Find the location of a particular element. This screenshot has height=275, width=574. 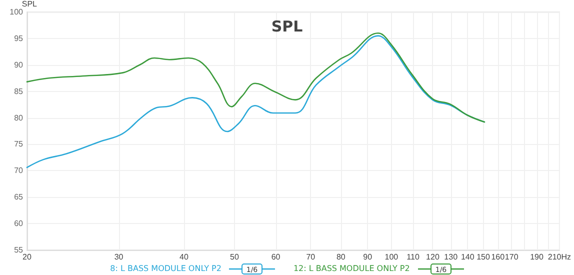

x-tick-label: 40 is located at coordinates (184, 257).